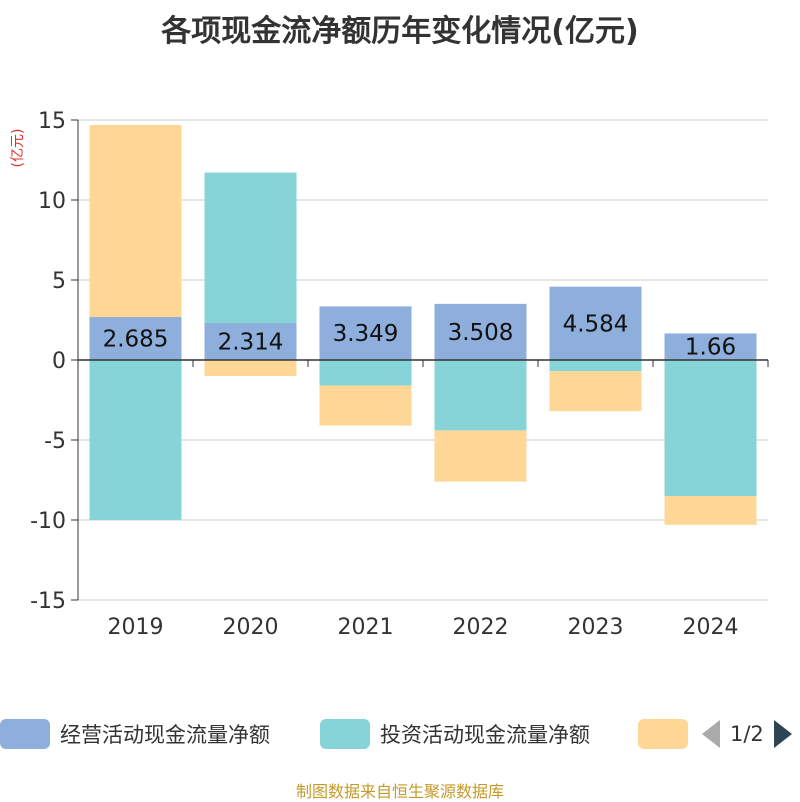 This screenshot has width=800, height=802. Describe the element at coordinates (59, 281) in the screenshot. I see `y-tick-label: 5` at that location.